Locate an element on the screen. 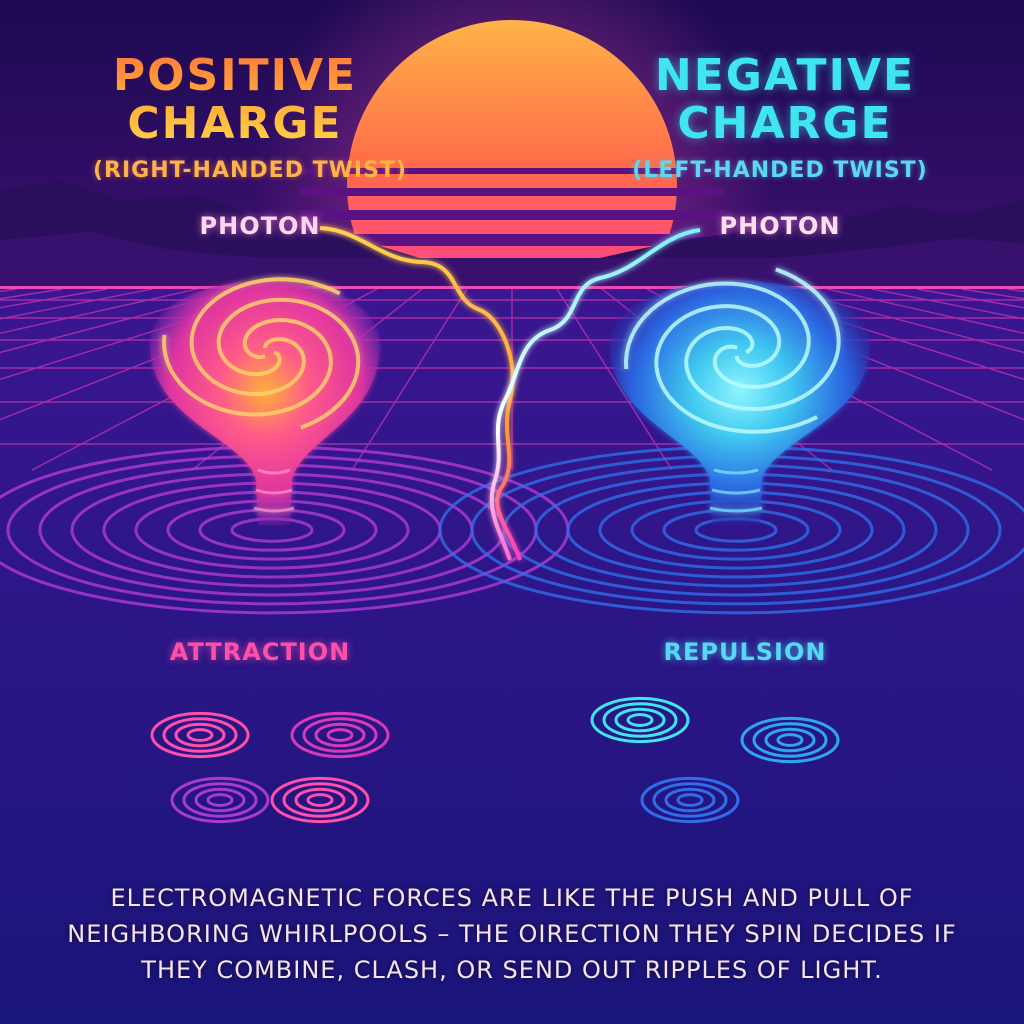 The width and height of the screenshot is (1024, 1024). negative-charge-title: NEGATIVE CHARGE is located at coordinates (785, 99).